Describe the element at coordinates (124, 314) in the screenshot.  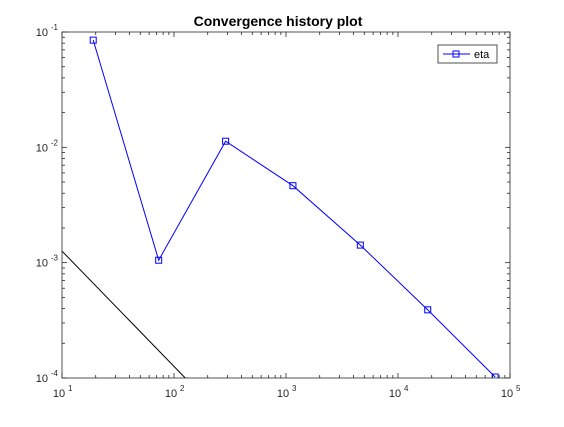
I see `reference-slope-line` at that location.